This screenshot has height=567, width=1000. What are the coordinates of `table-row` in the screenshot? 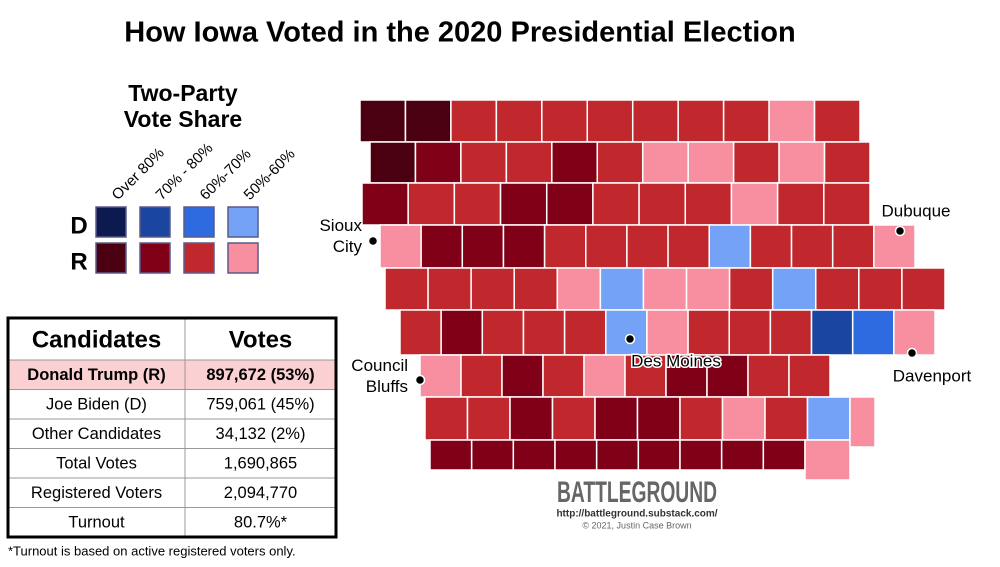 It's located at (172, 522).